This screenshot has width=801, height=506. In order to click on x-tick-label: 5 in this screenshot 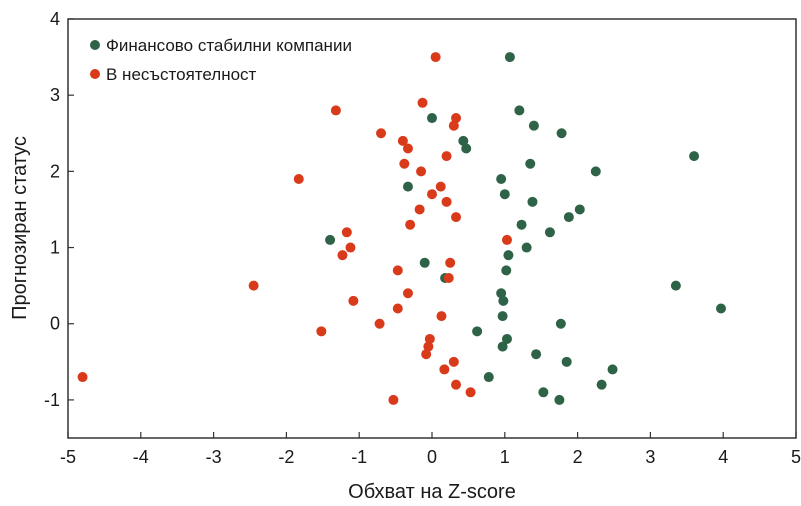, I will do `click(796, 457)`.